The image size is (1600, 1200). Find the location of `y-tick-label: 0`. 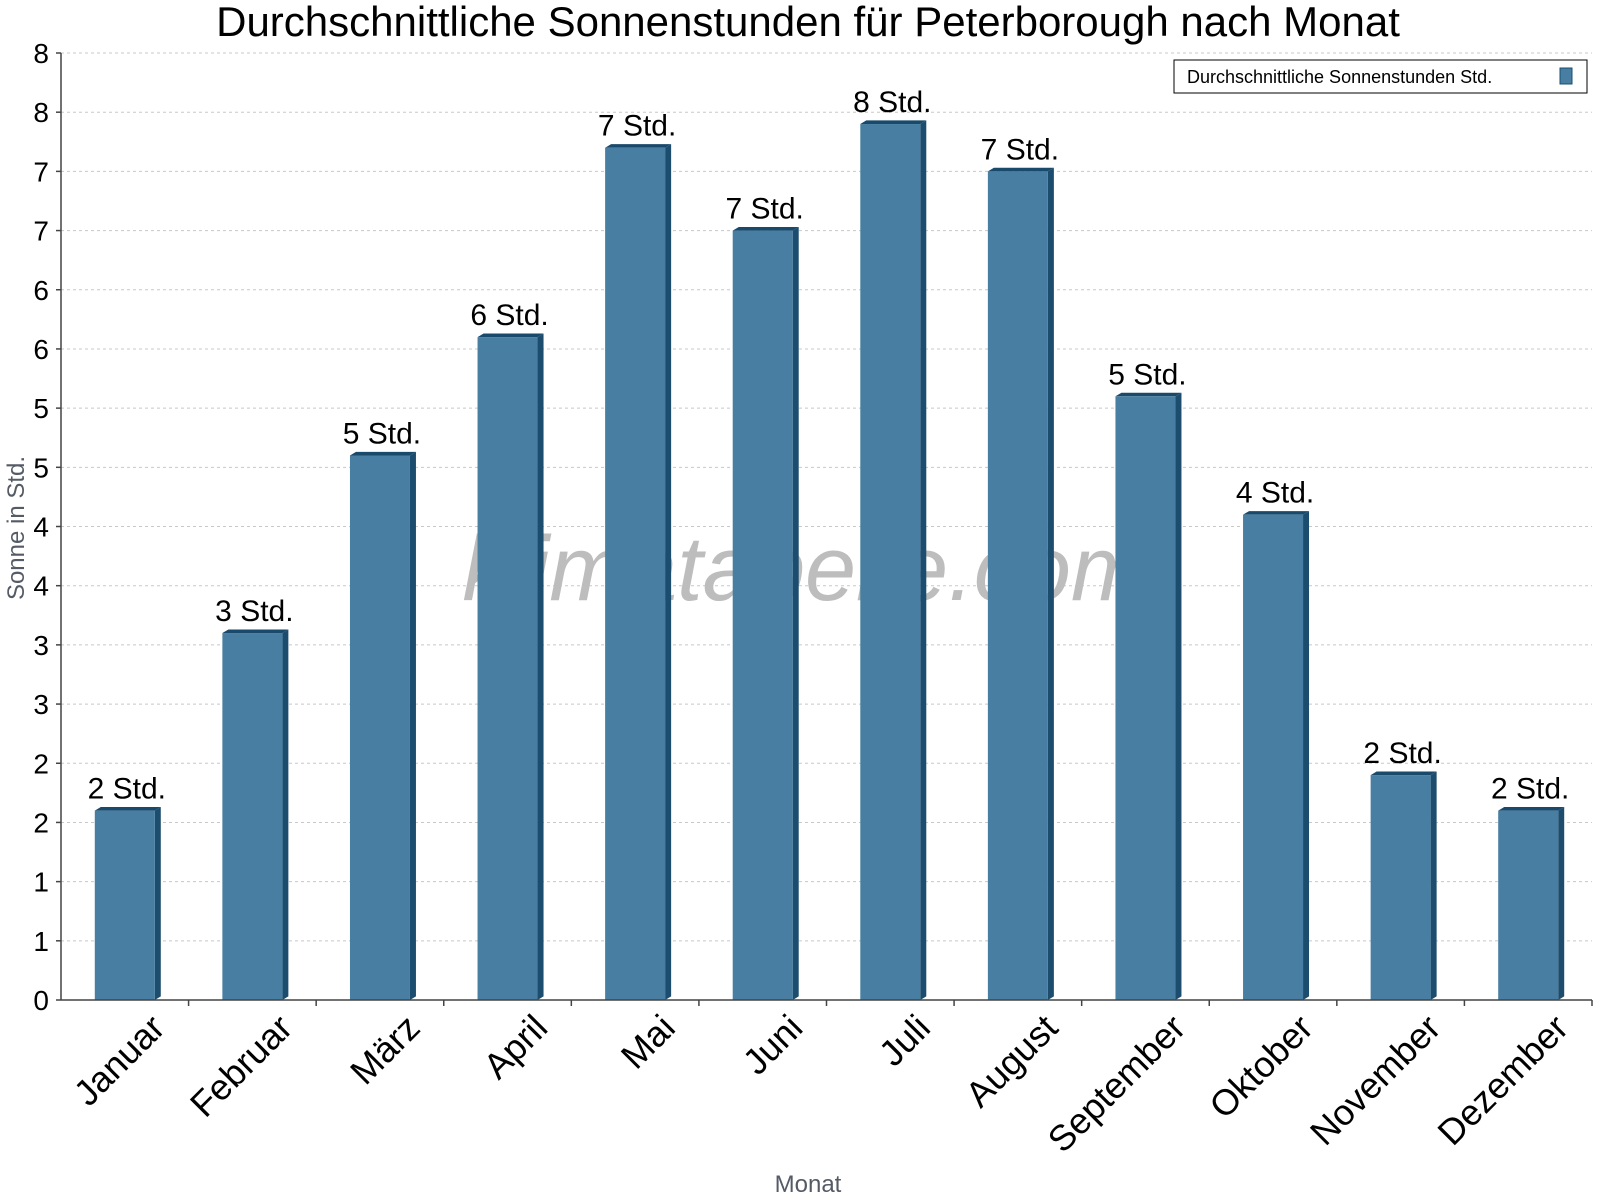

y-tick-label: 0 is located at coordinates (41, 1000).